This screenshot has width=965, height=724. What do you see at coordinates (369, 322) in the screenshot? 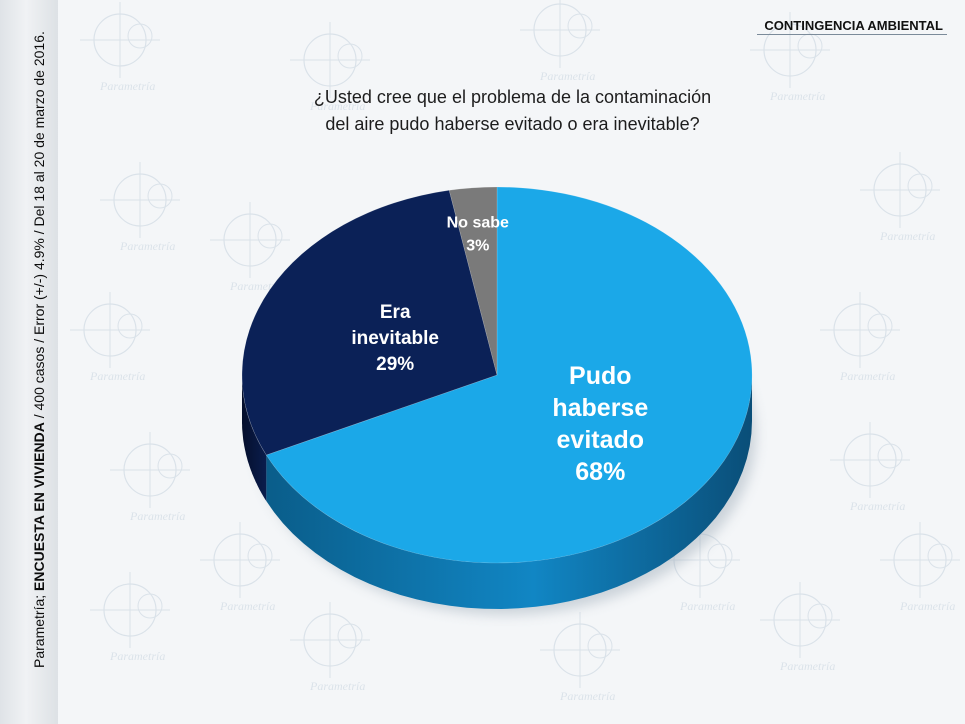
I see `pie-slice-era` at bounding box center [369, 322].